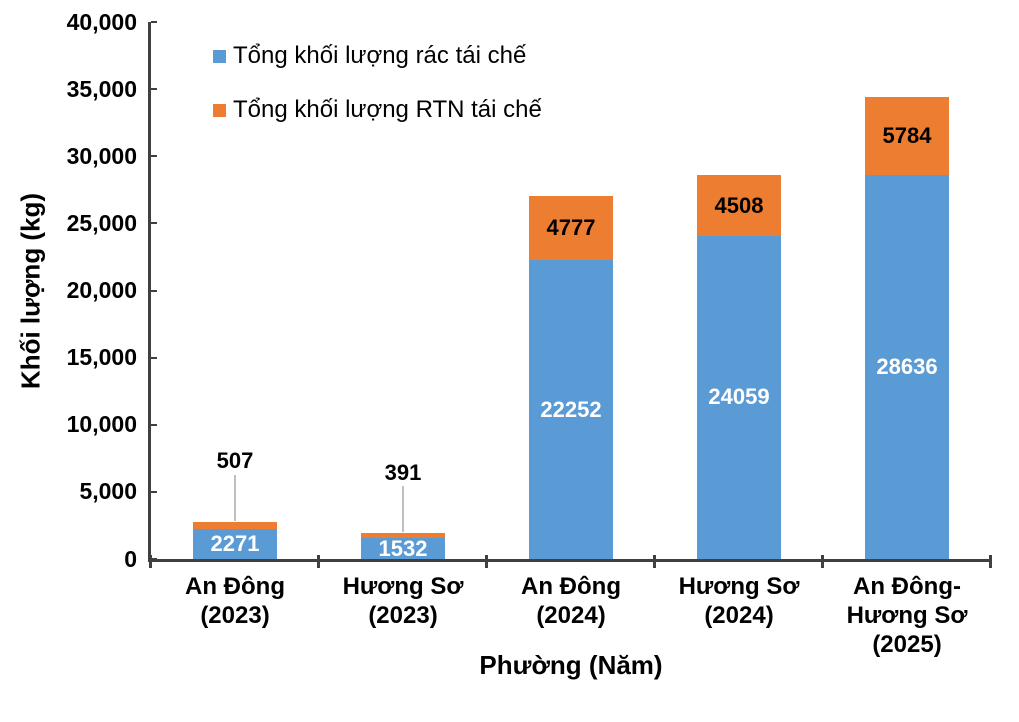 This screenshot has height=722, width=1019. I want to click on bar-value-label: 5784, so click(907, 135).